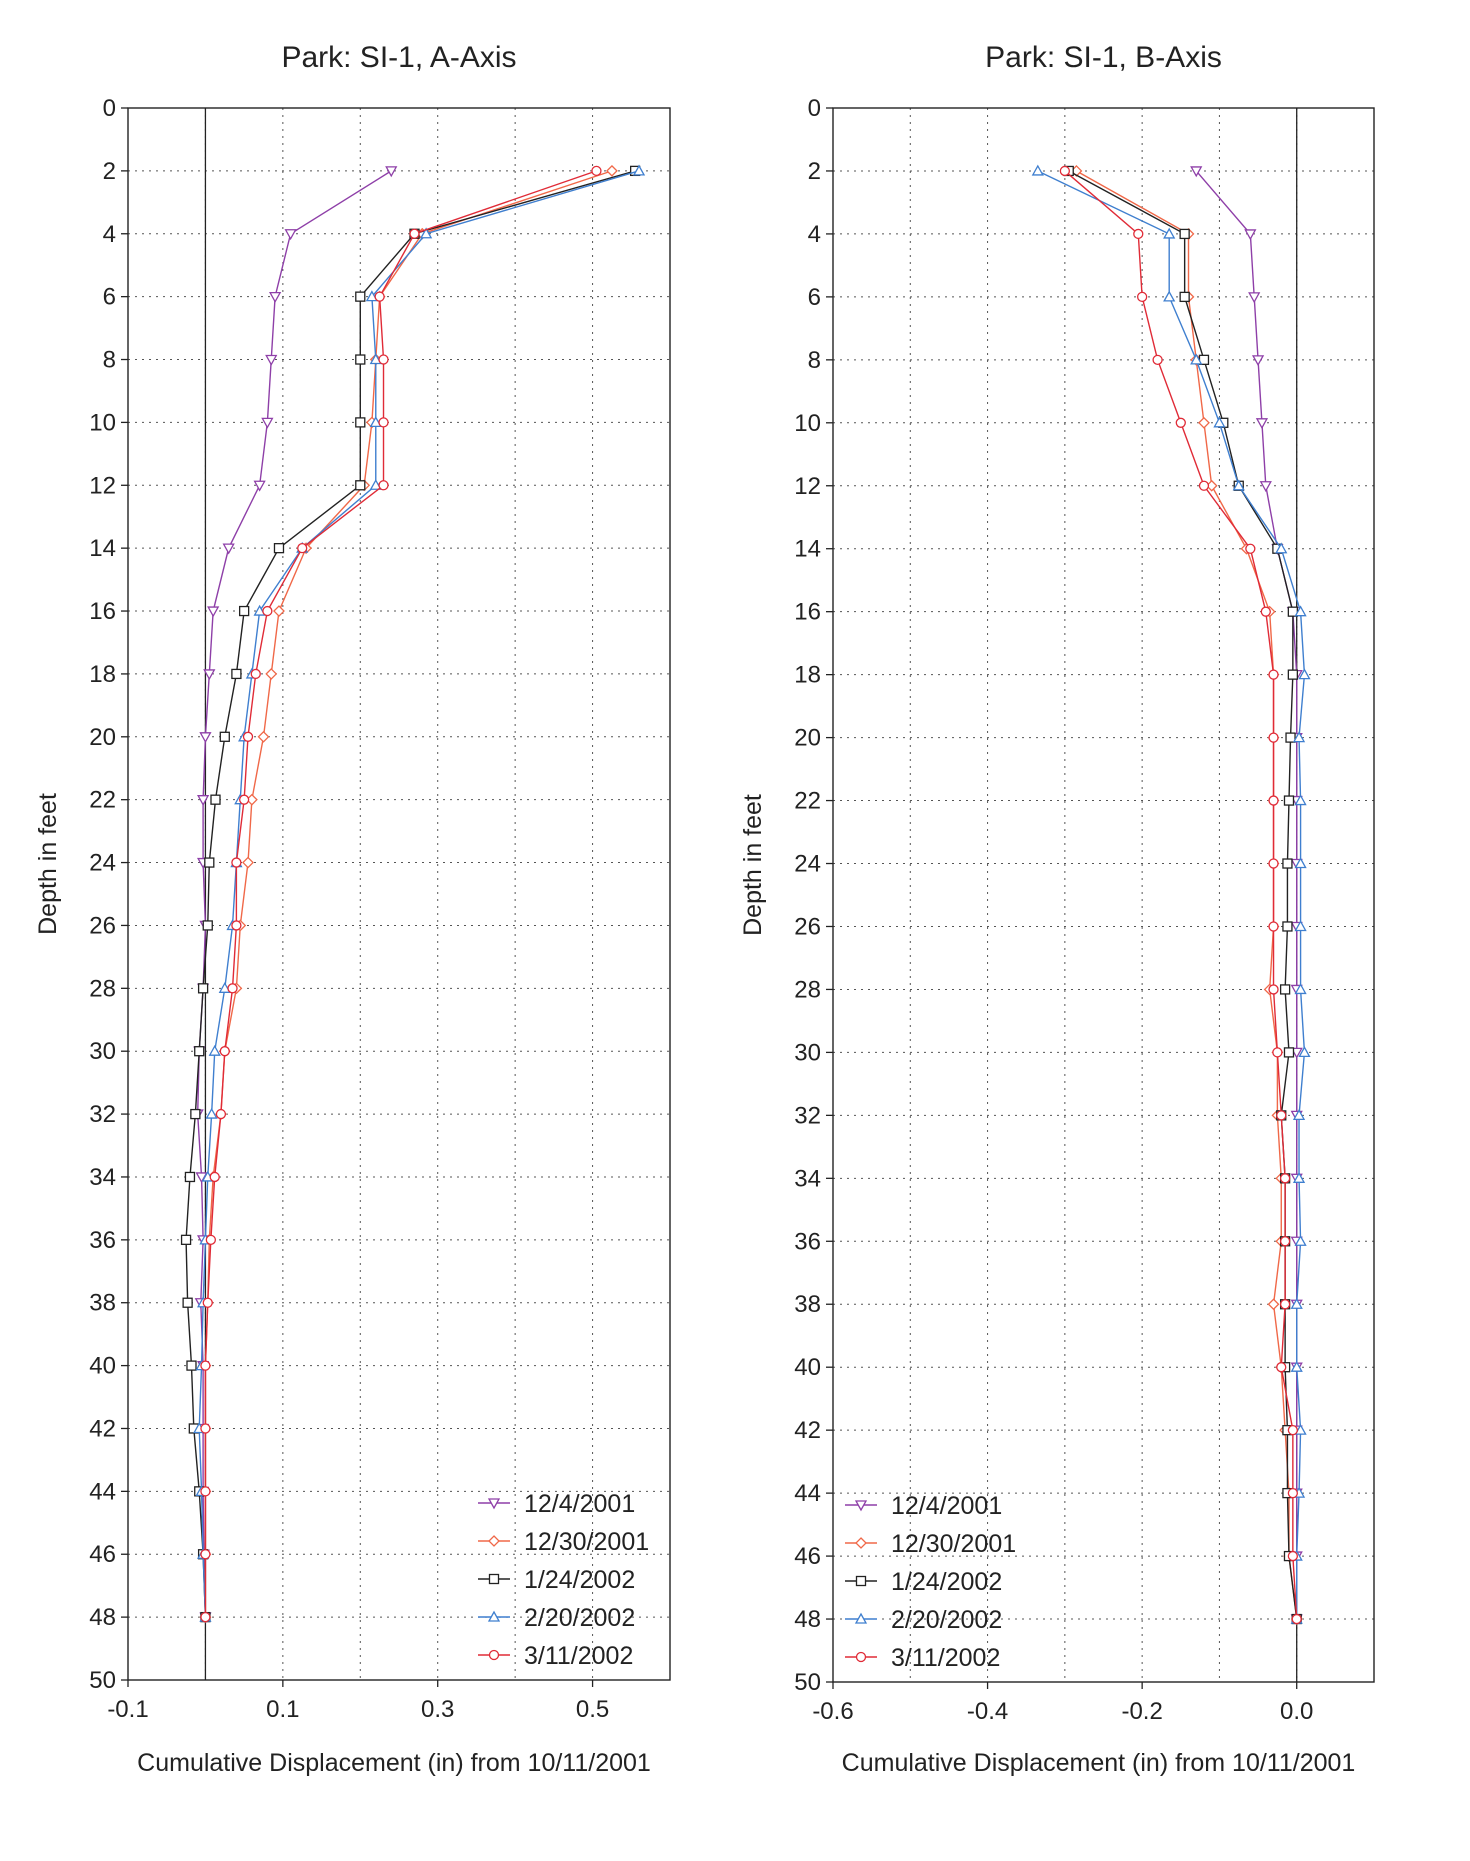 Image resolution: width=1470 pixels, height=1861 pixels. What do you see at coordinates (807, 1367) in the screenshot?
I see `y-tick-label: 40` at bounding box center [807, 1367].